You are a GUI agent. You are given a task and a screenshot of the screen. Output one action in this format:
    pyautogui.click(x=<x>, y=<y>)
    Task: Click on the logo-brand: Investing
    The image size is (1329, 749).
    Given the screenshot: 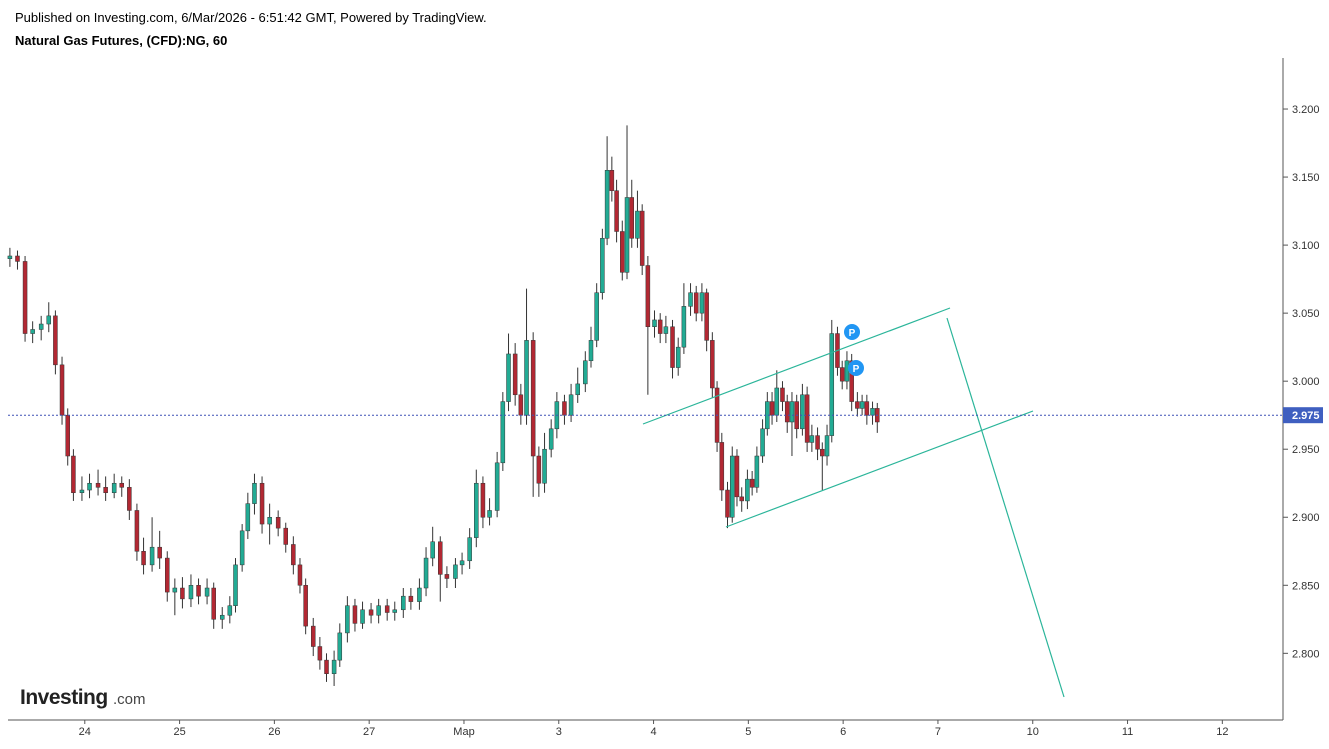 What is the action you would take?
    pyautogui.click(x=64, y=697)
    